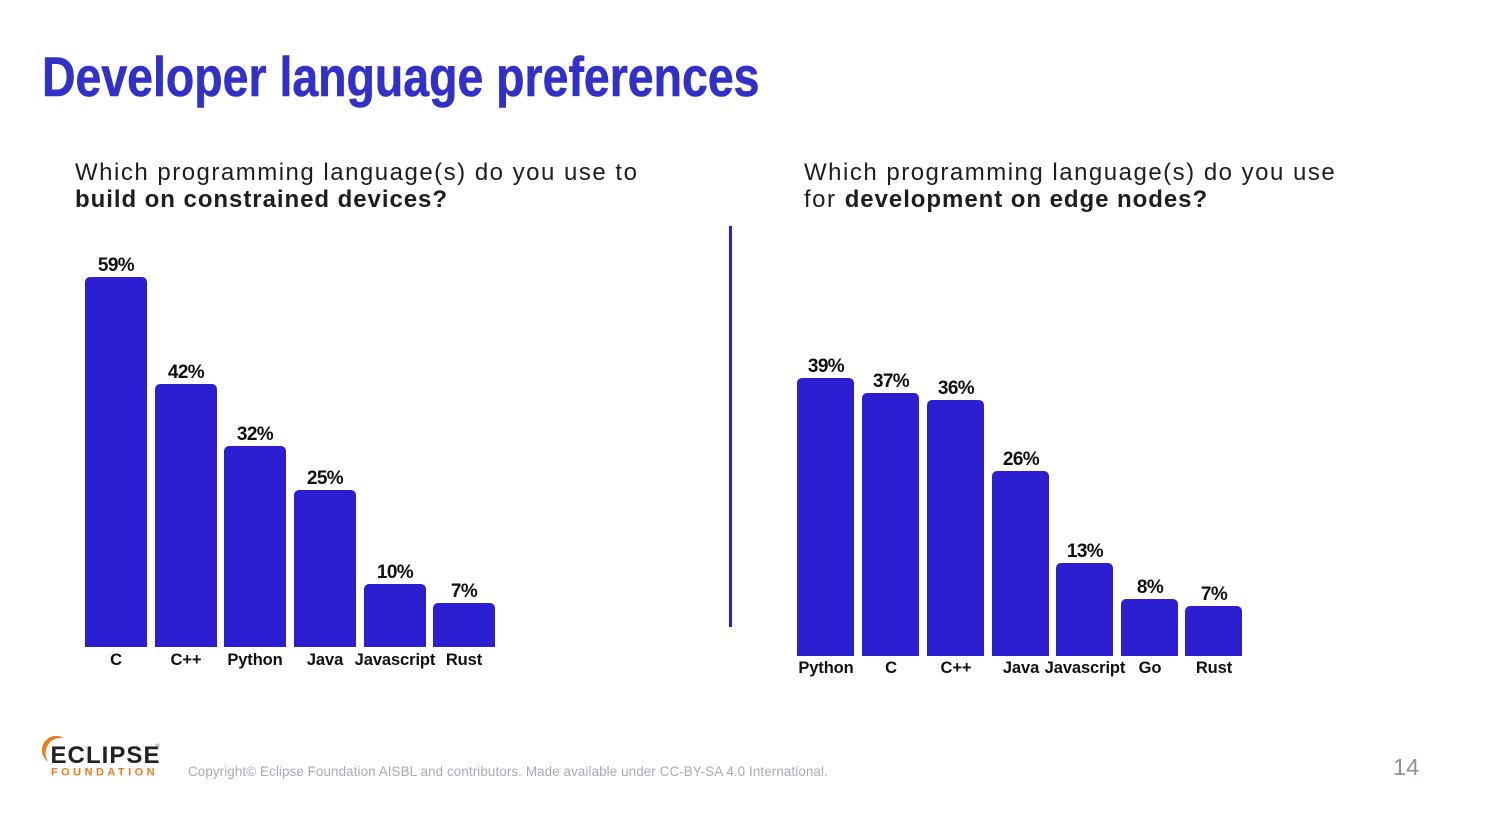  What do you see at coordinates (104, 772) in the screenshot?
I see `svg-text: FOUNDATION` at bounding box center [104, 772].